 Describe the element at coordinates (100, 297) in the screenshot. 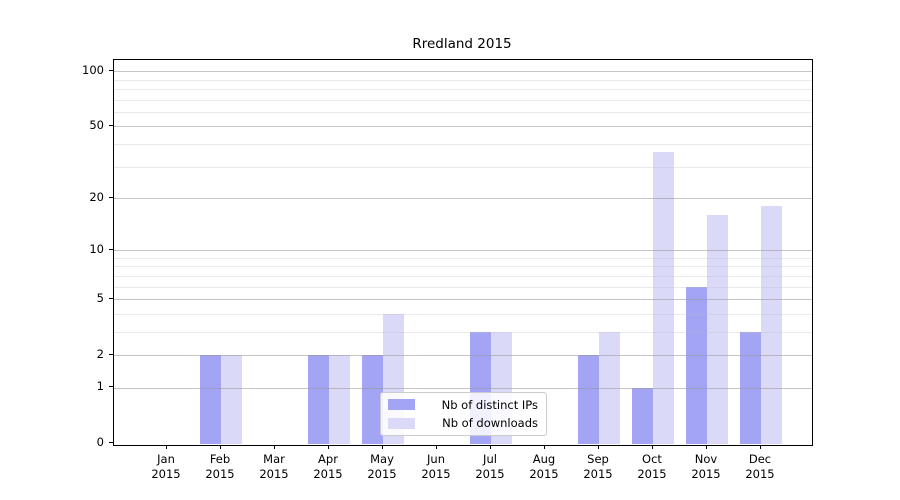

I see `y-axis-tick-label-5: 5` at that location.